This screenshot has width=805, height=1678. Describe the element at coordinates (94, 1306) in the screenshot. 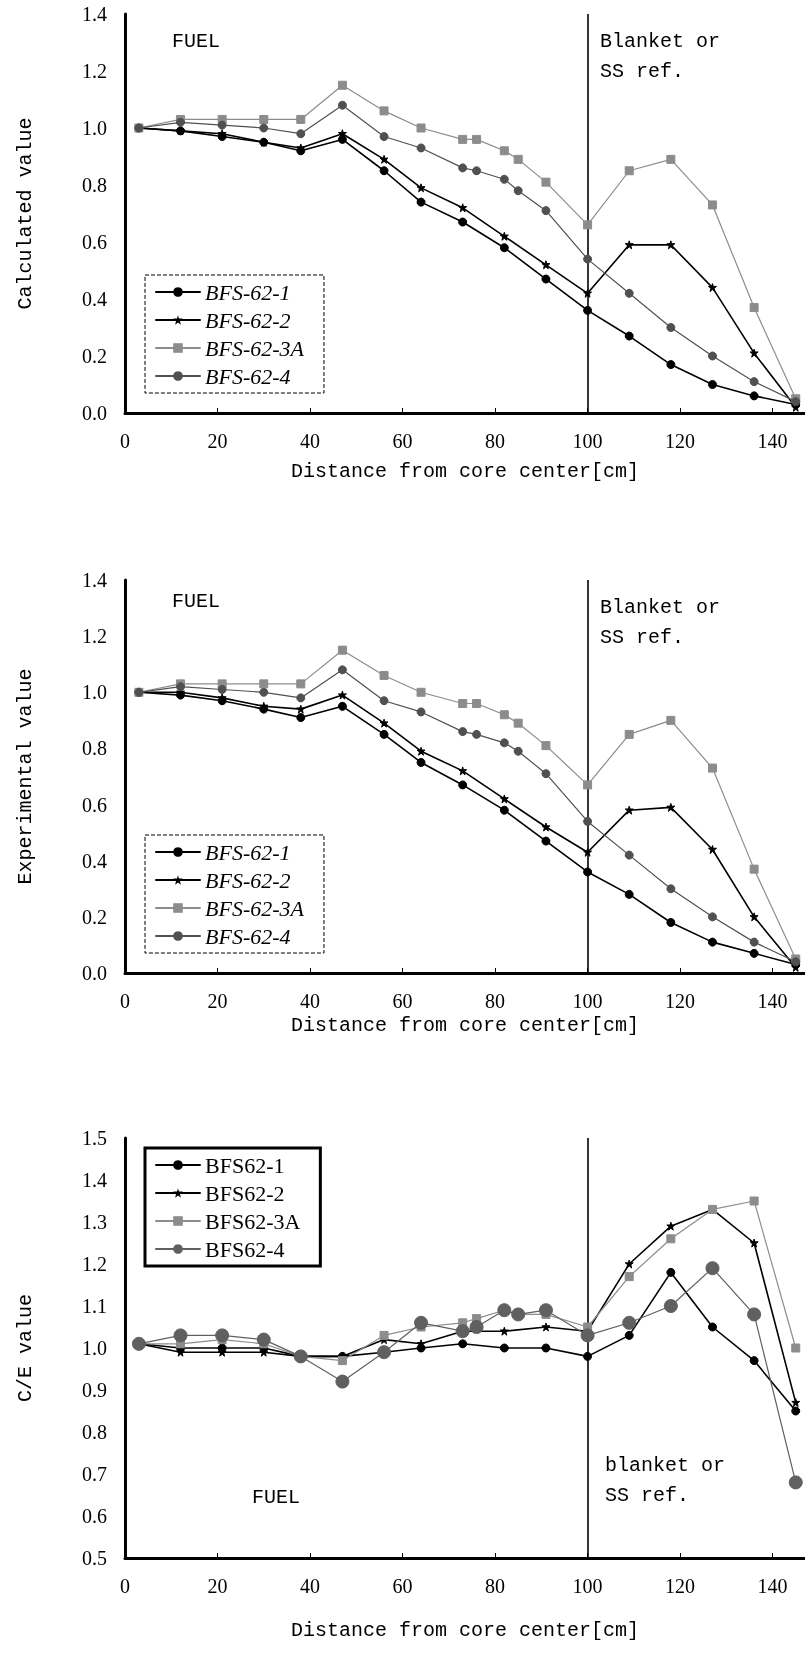

I see `y-tick-label: 1.1` at that location.